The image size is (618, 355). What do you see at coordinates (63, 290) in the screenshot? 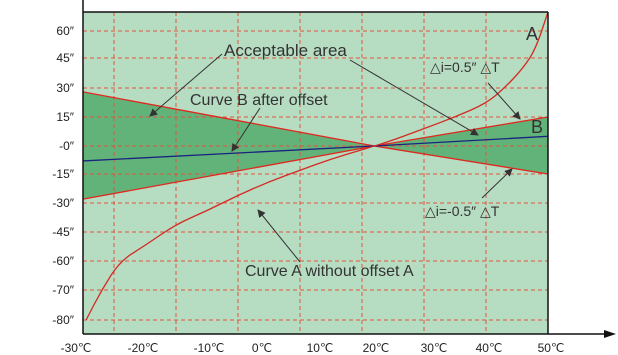
I see `y-tick-label: -70″` at bounding box center [63, 290].